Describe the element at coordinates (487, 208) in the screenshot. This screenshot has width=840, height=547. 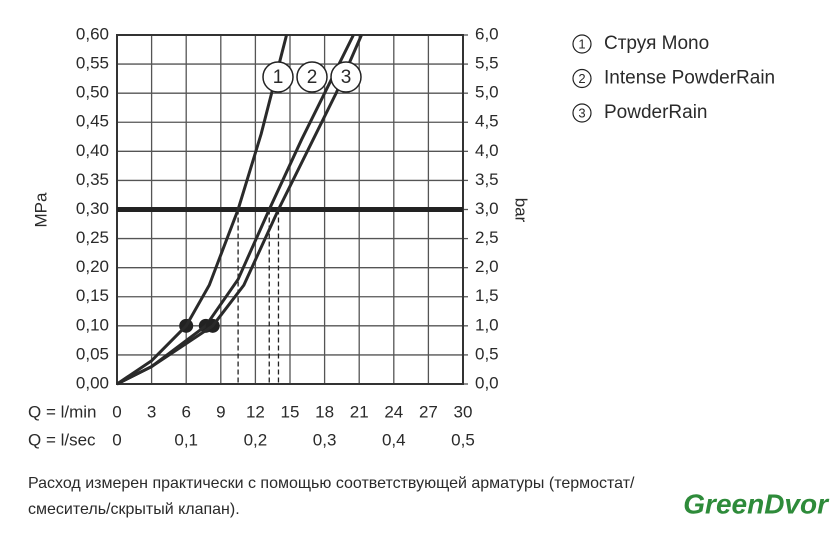
I see `y2-tick-label: 3,0` at that location.